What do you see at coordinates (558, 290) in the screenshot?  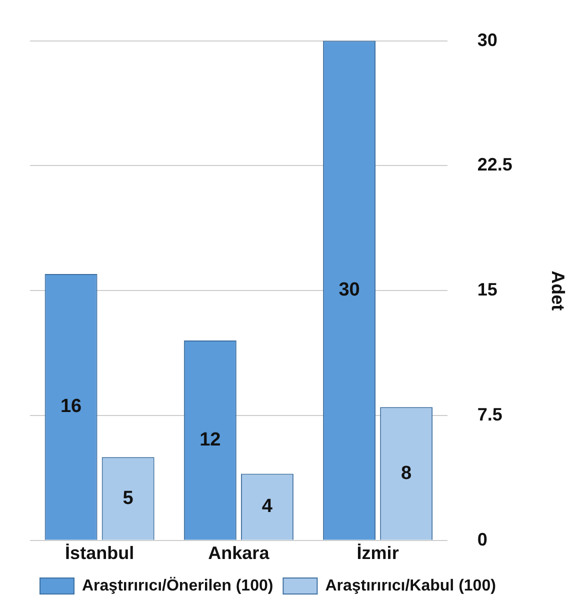 I see `y-axis-title: Adet` at bounding box center [558, 290].